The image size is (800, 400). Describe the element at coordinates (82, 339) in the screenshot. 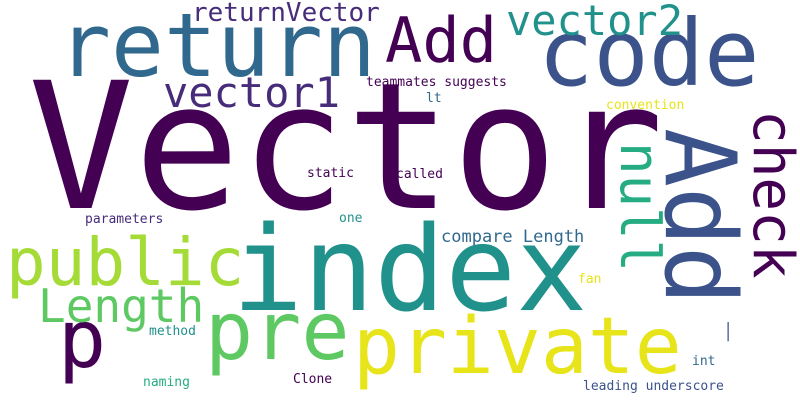

I see `word-p: p` at that location.